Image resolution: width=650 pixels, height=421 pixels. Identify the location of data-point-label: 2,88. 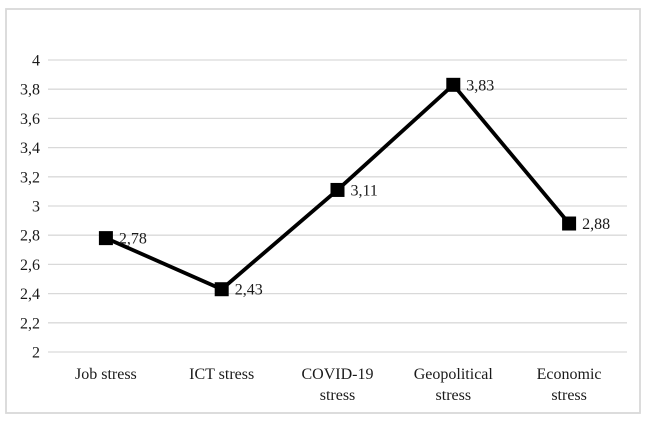
(596, 224).